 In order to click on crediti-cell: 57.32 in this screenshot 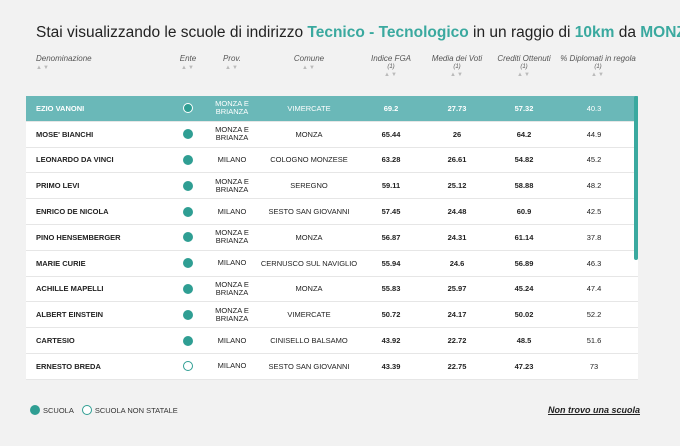, I will do `click(524, 108)`.